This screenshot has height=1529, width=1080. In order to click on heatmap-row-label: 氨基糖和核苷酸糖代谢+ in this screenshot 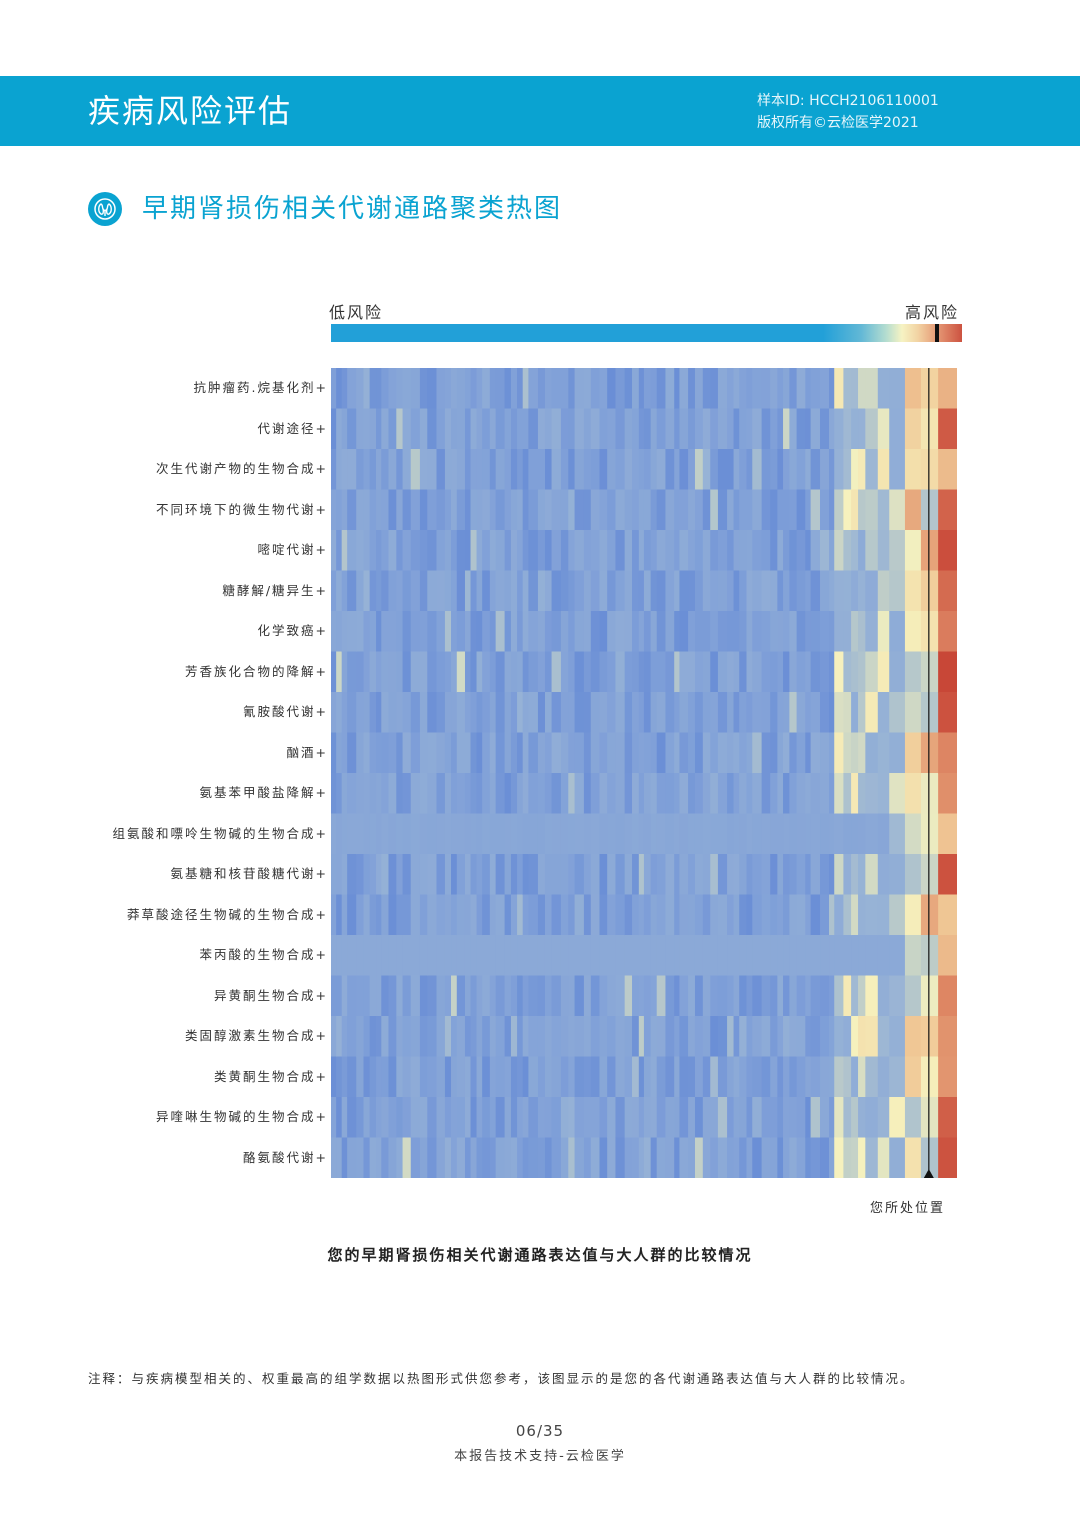, I will do `click(249, 874)`.